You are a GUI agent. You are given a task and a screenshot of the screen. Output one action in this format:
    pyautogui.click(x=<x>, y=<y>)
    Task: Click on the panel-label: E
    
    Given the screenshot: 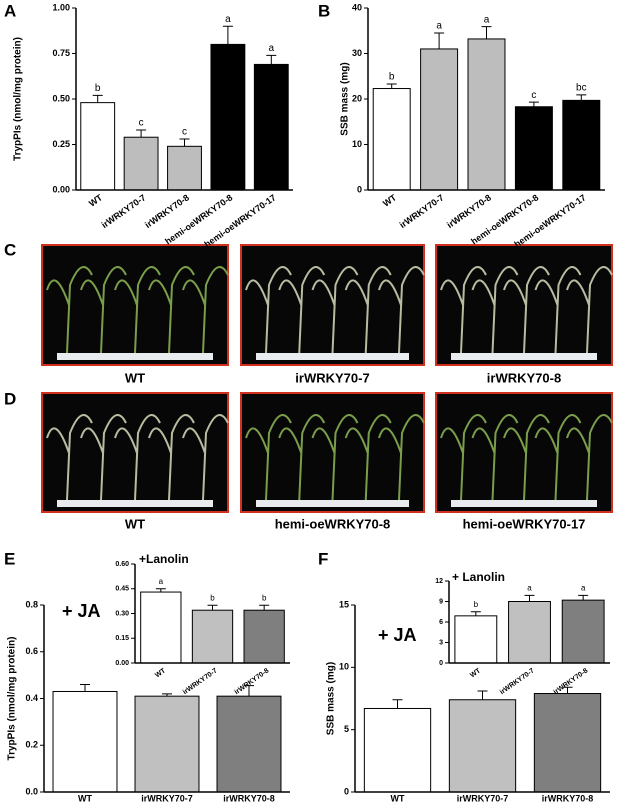 What is the action you would take?
    pyautogui.click(x=9, y=558)
    